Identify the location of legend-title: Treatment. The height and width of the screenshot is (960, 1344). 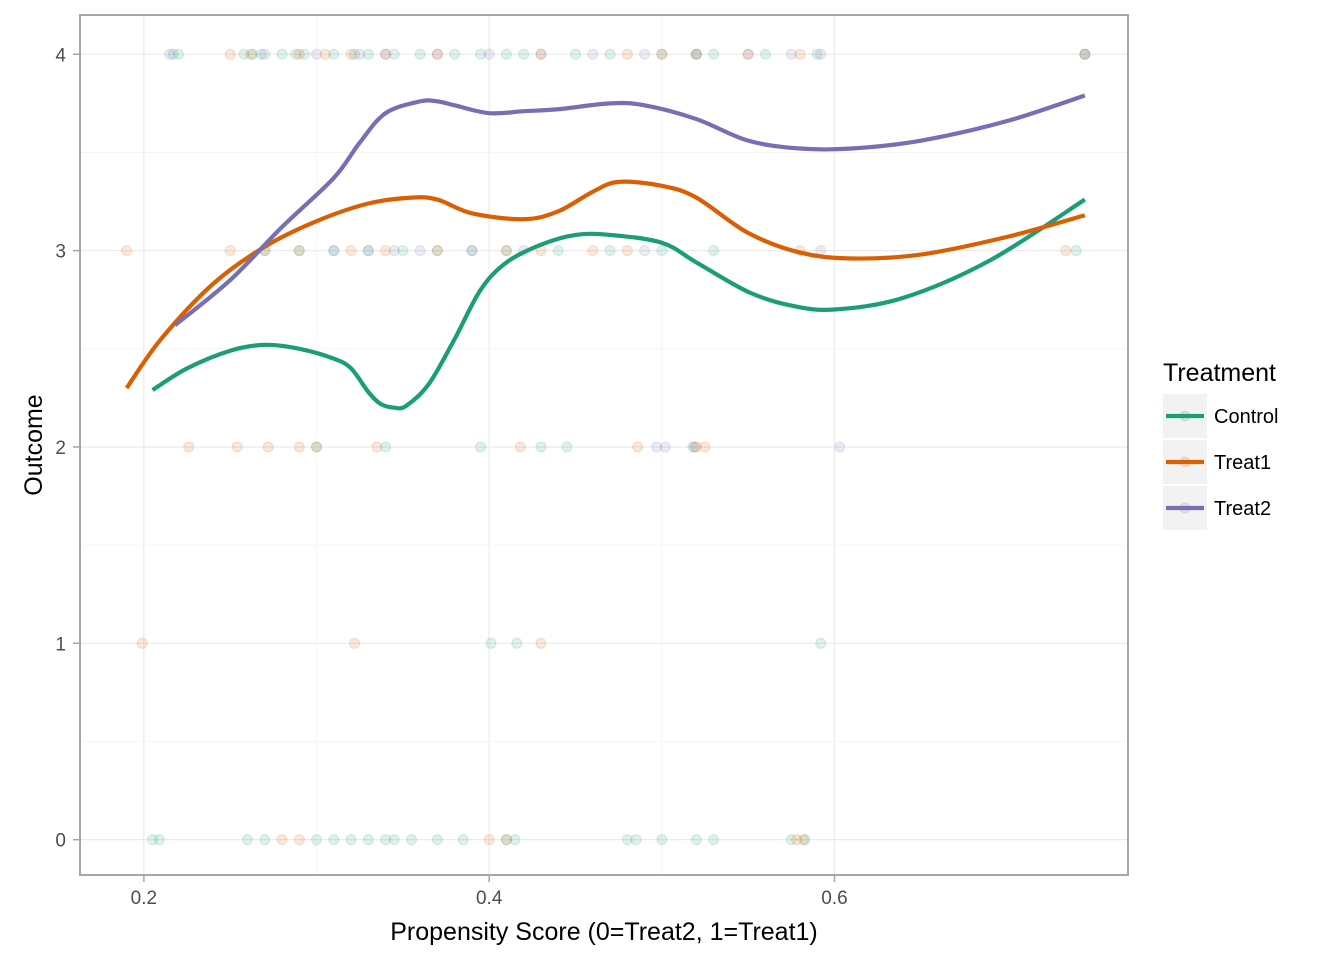
(1219, 373).